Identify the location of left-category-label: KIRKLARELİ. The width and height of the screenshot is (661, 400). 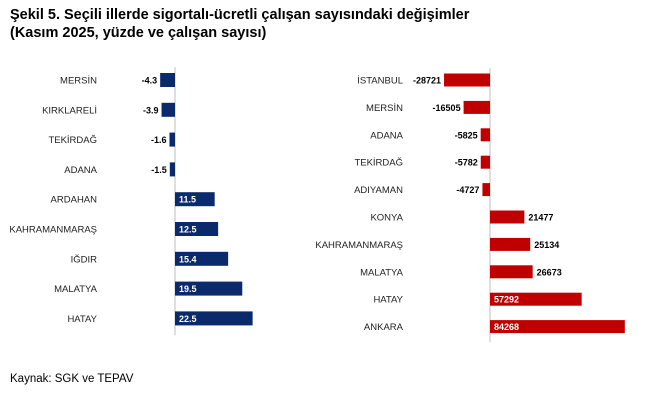
(69, 110).